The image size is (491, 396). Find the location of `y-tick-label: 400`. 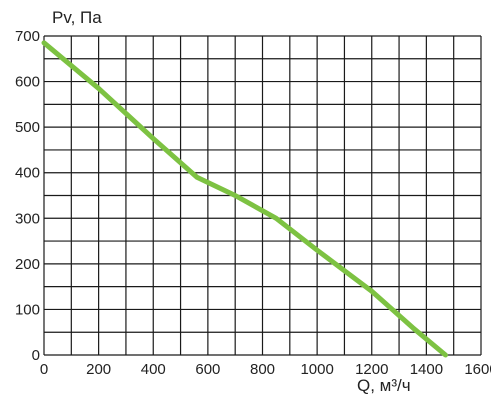

y-tick-label: 400 is located at coordinates (27, 173).